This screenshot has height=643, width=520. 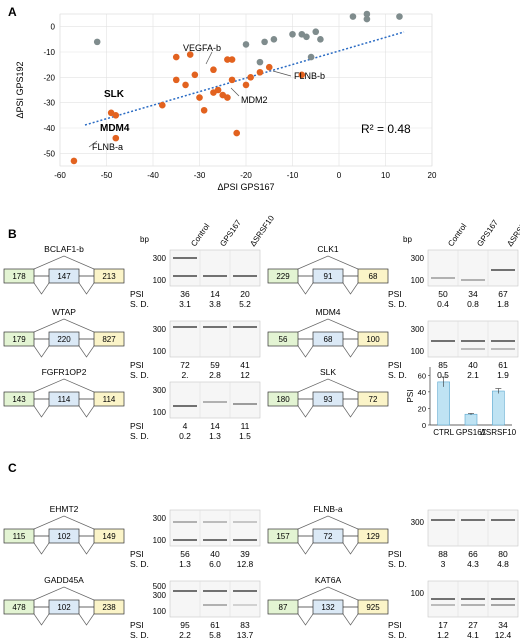 What do you see at coordinates (422, 375) in the screenshot?
I see `bar-y-tick: 60` at bounding box center [422, 375].